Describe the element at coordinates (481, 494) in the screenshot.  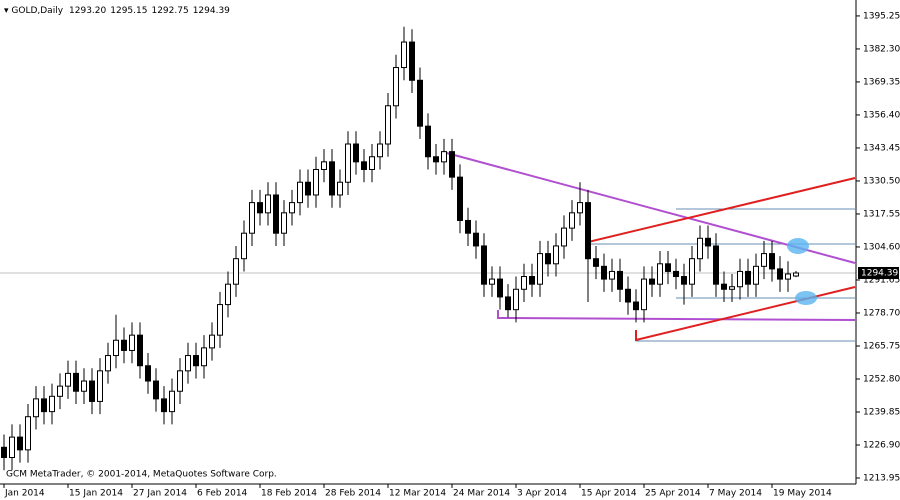
I see `x-tick-label: 24 Mar 2014` at that location.